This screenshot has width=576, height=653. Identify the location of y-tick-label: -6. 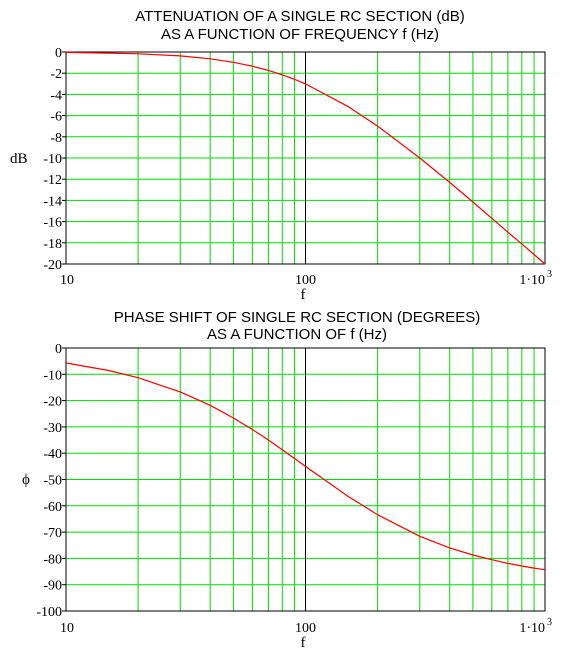
(56, 117).